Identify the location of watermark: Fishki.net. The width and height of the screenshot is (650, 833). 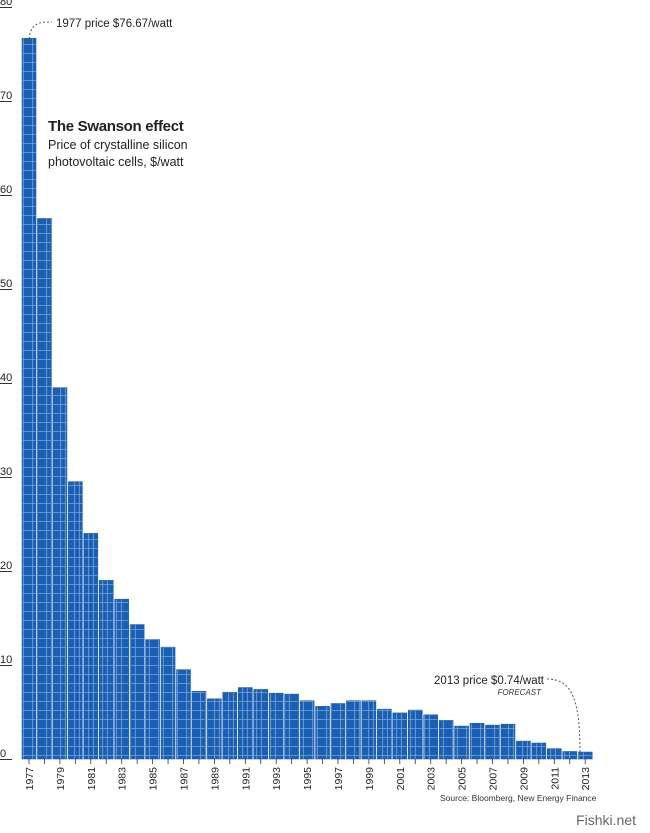
(606, 820).